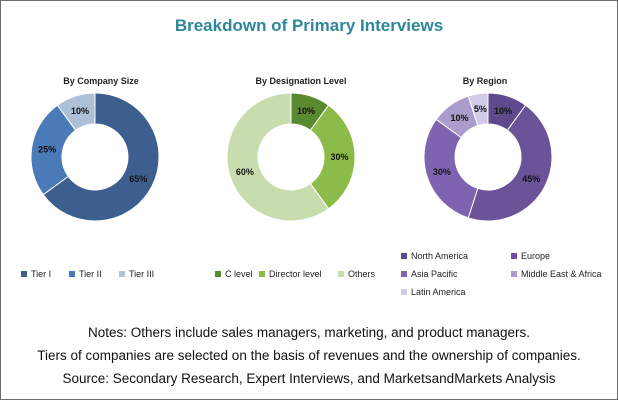 This screenshot has width=618, height=400. I want to click on chart-title-designation-level: By Designation Level, so click(301, 81).